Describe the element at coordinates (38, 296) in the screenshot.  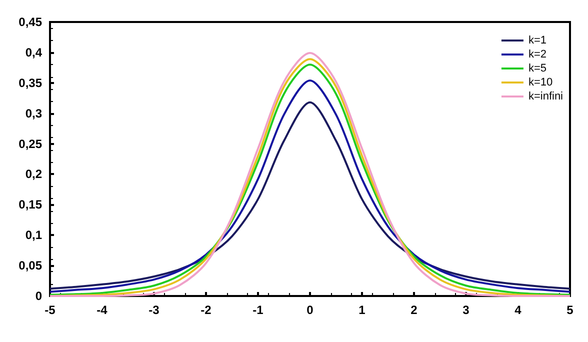
I see `y-tick-label: 0` at that location.